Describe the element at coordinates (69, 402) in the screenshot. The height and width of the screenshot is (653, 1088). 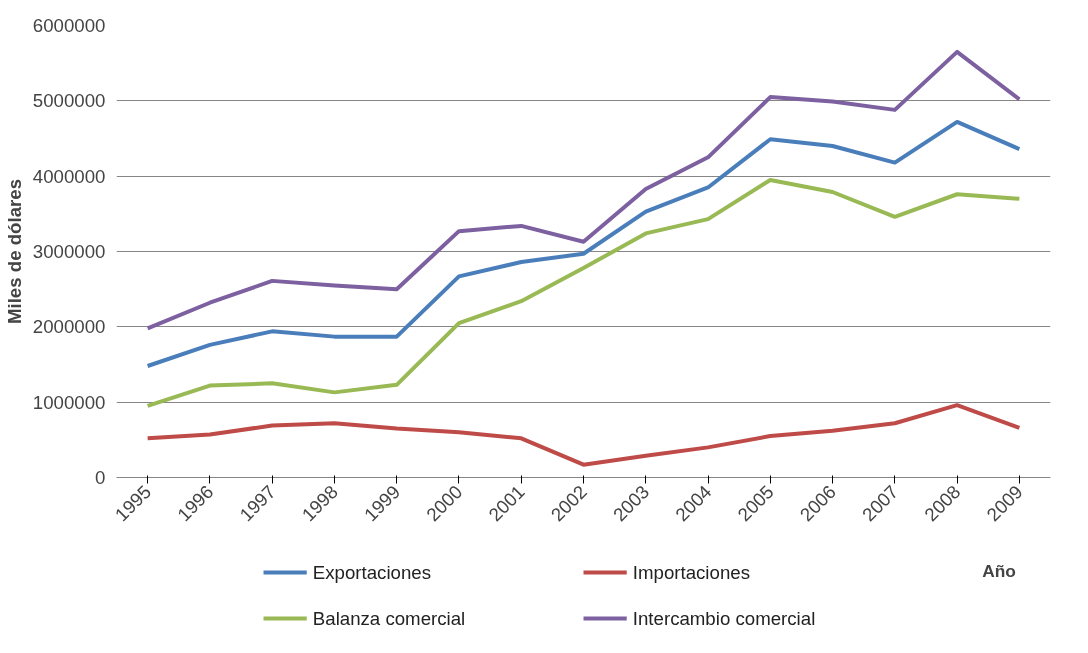
I see `y-tick-label: 1000000` at that location.